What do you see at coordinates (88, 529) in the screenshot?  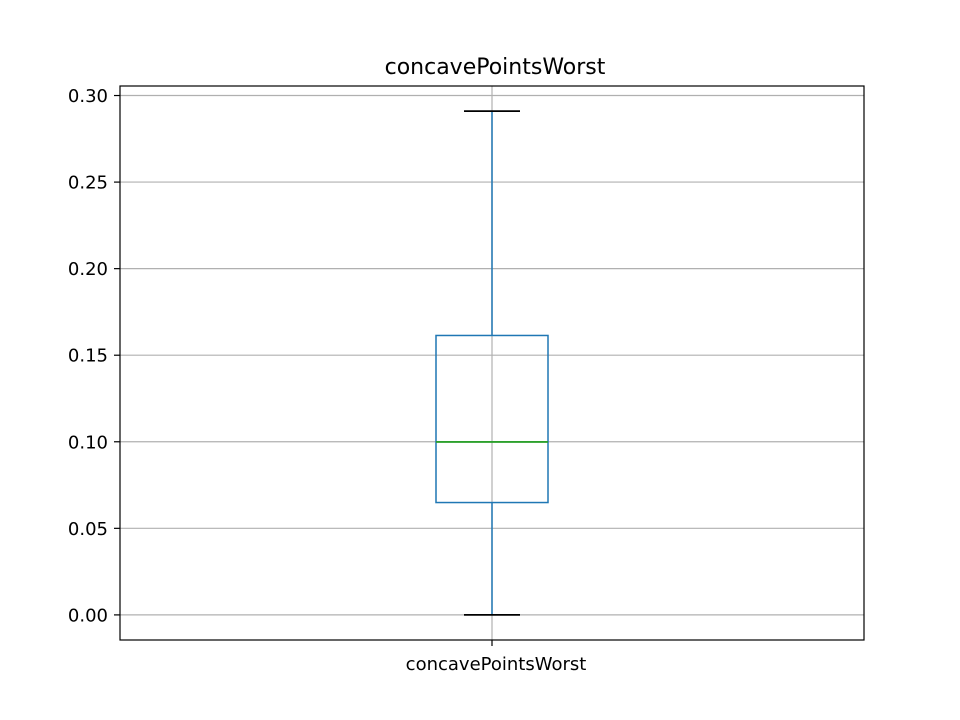 I see `y-tick-label: 0.05` at bounding box center [88, 529].